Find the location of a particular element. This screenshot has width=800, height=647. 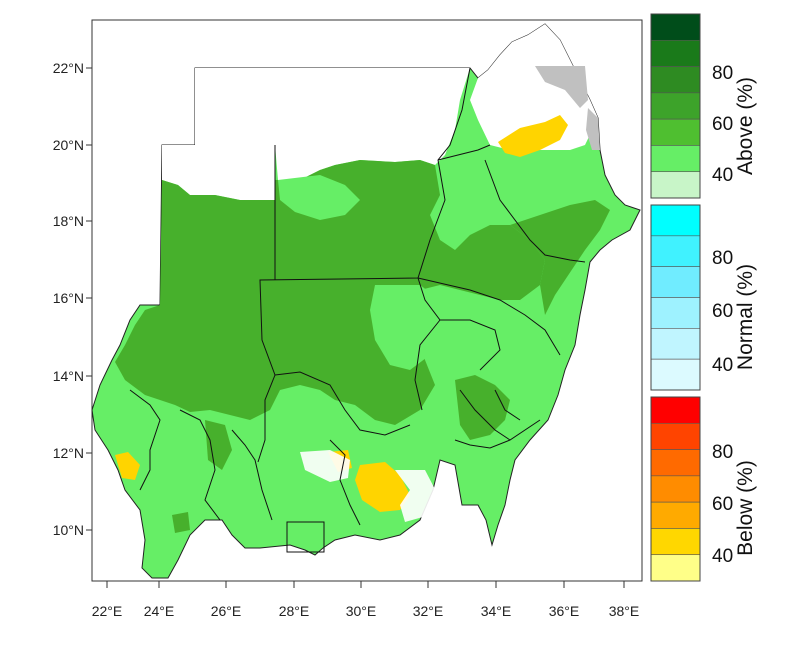

colorbar-below is located at coordinates (675, 489).